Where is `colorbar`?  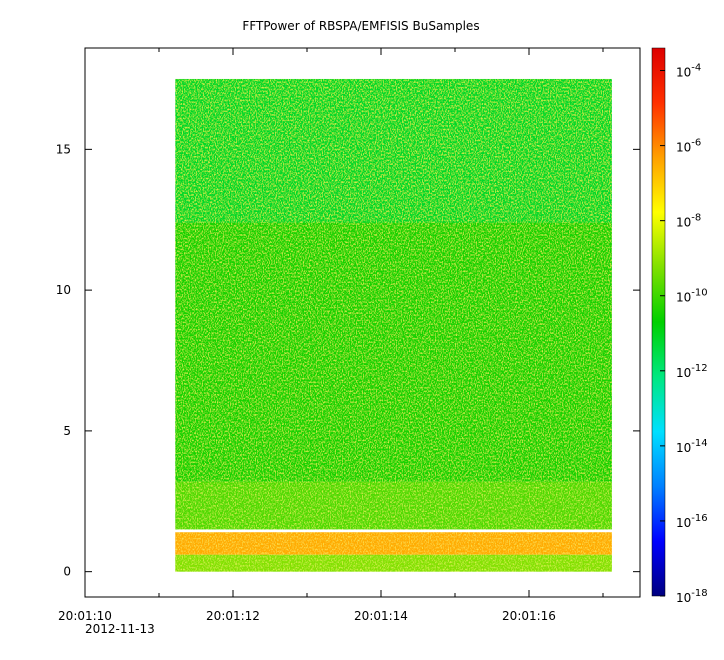 colorbar is located at coordinates (658, 322).